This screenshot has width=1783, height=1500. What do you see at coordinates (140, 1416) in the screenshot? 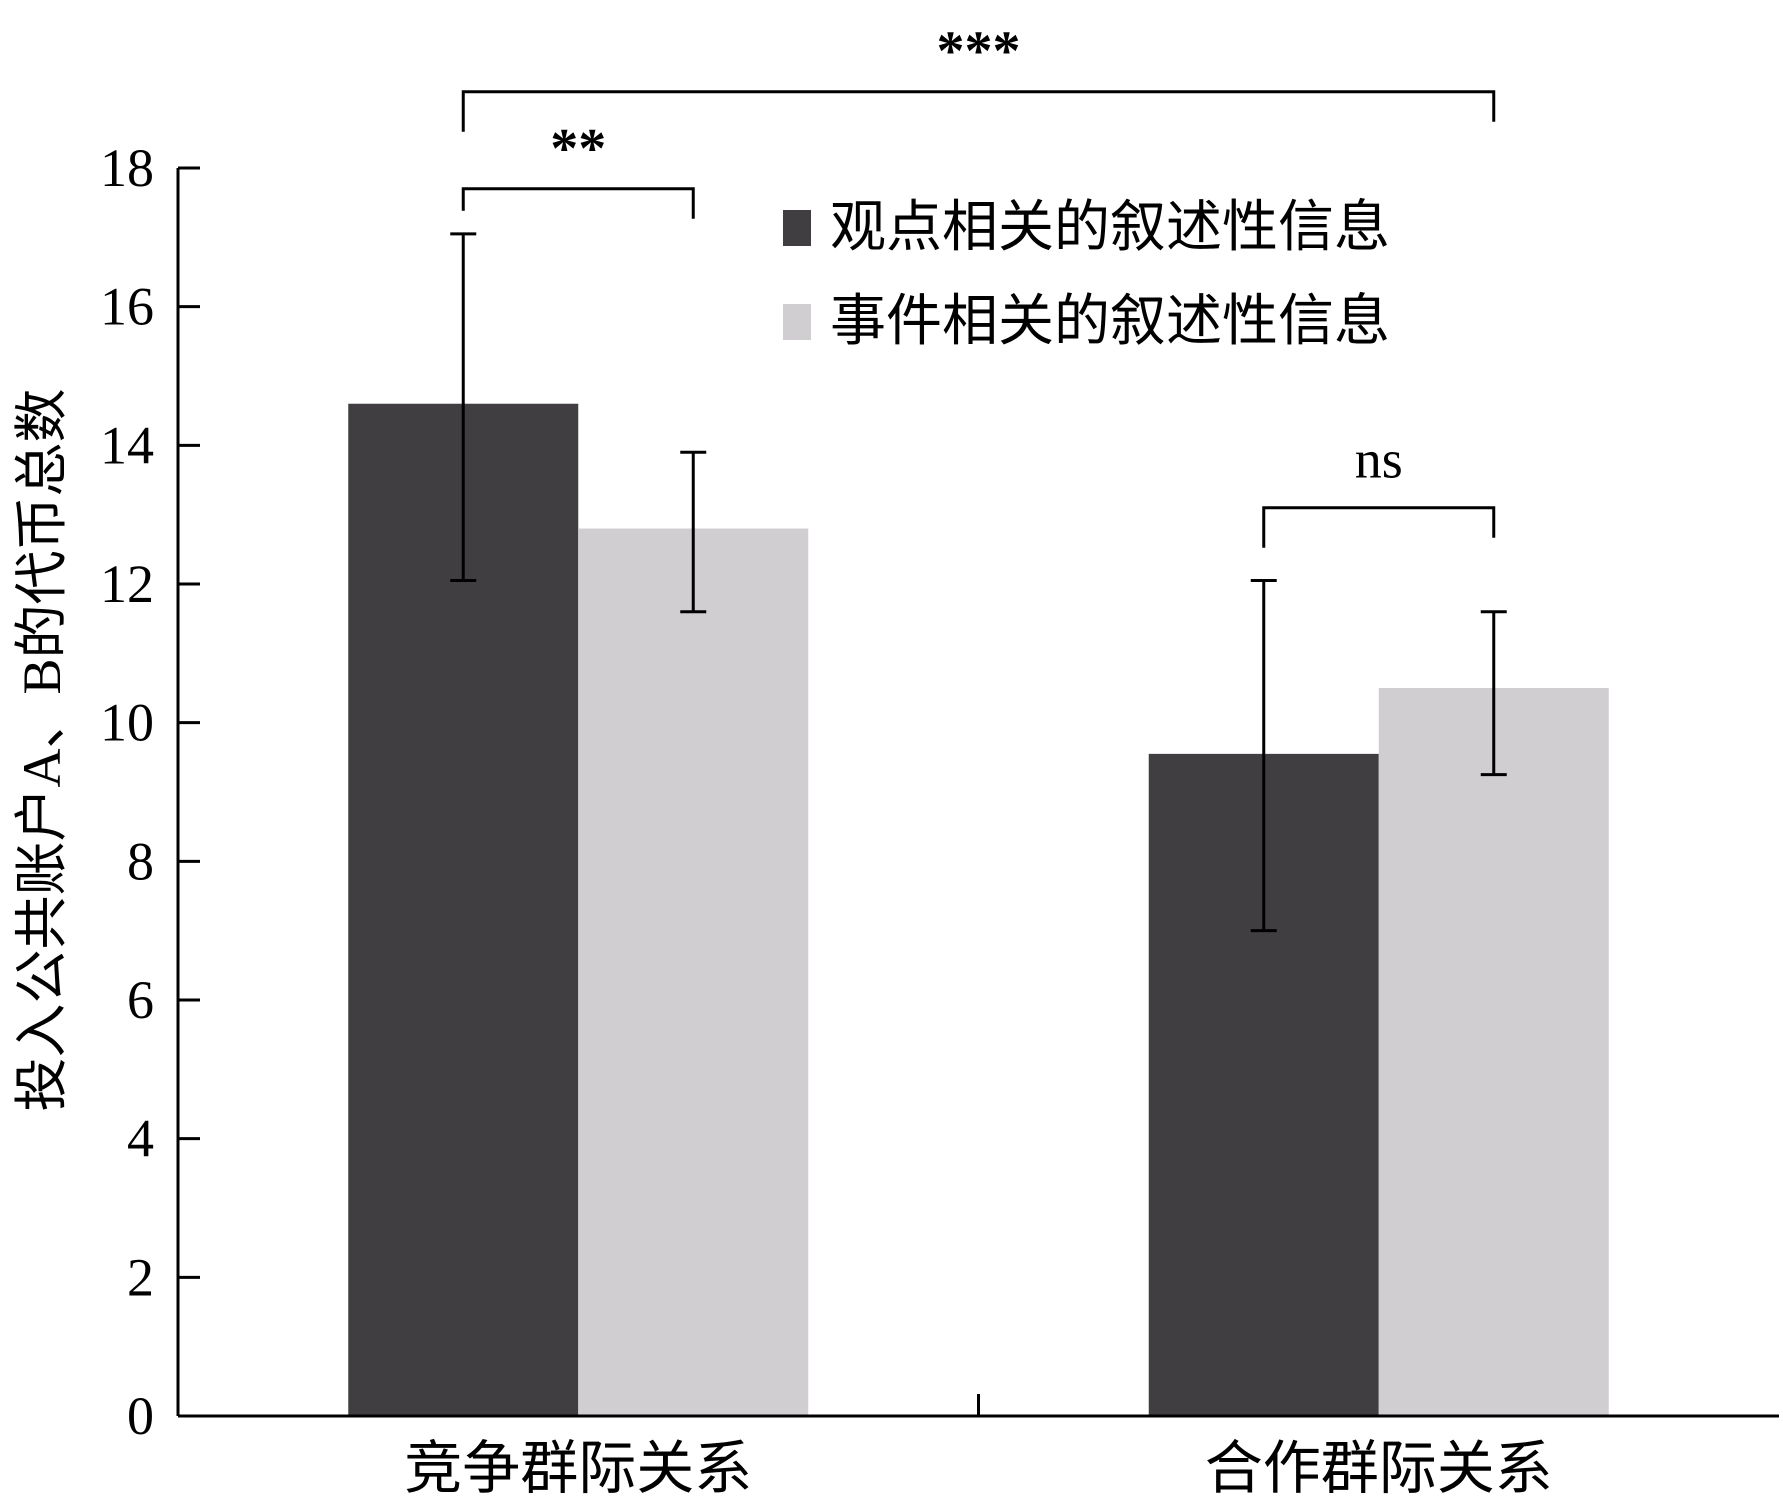
I see `y-tick-label: 0` at bounding box center [140, 1416].